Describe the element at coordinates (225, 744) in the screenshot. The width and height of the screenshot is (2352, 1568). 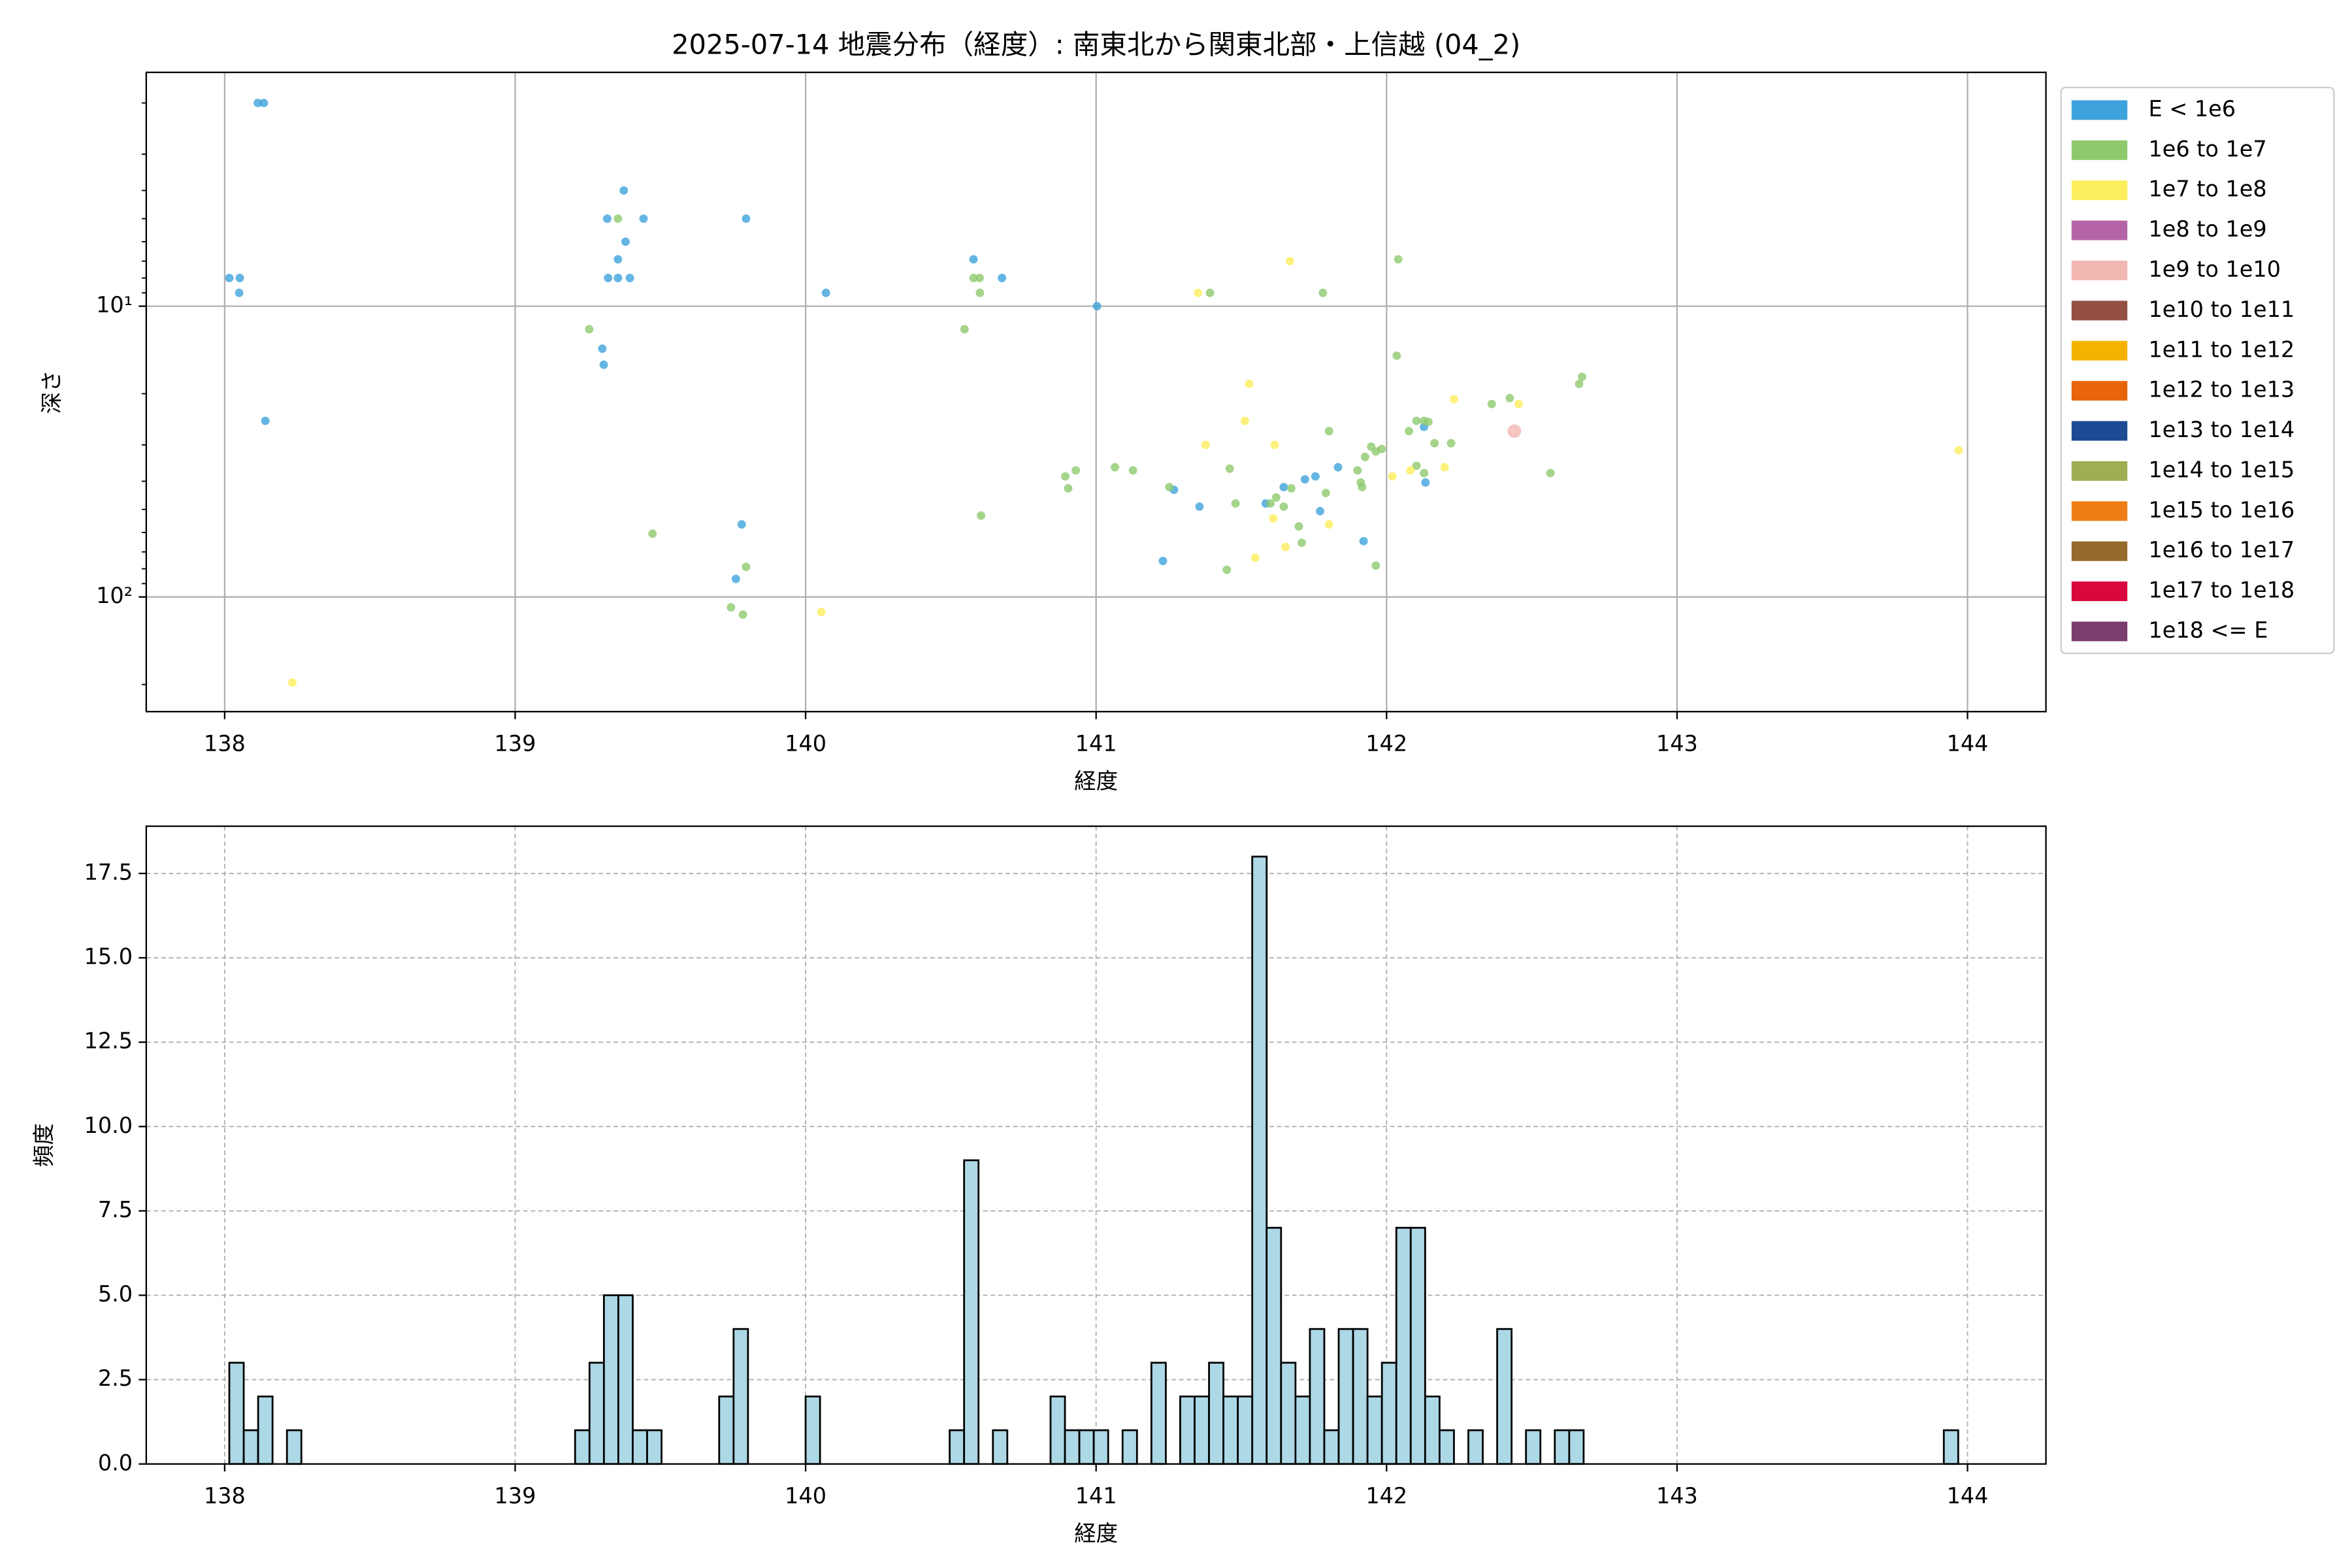
I see `x-tick-label: 138` at that location.